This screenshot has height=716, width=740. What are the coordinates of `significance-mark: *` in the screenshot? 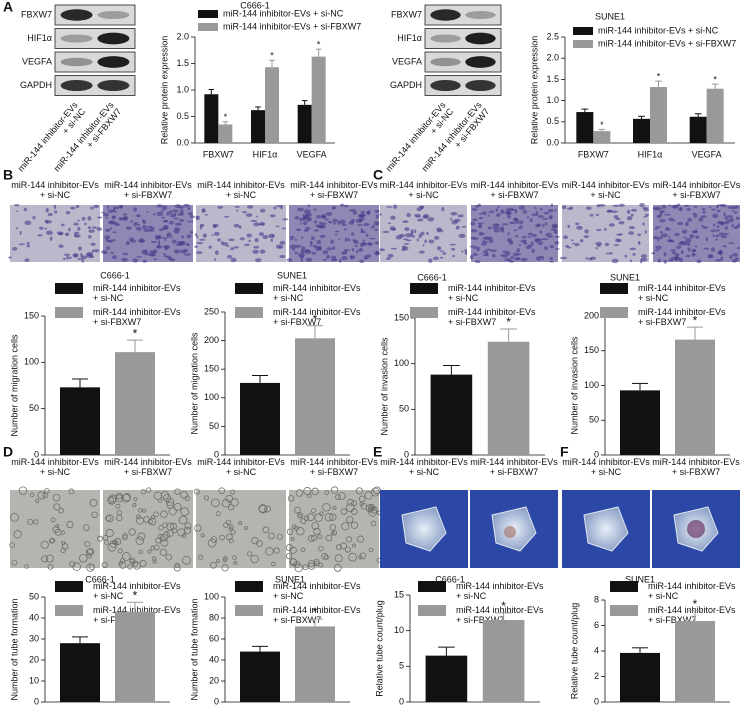 It's located at (695, 604).